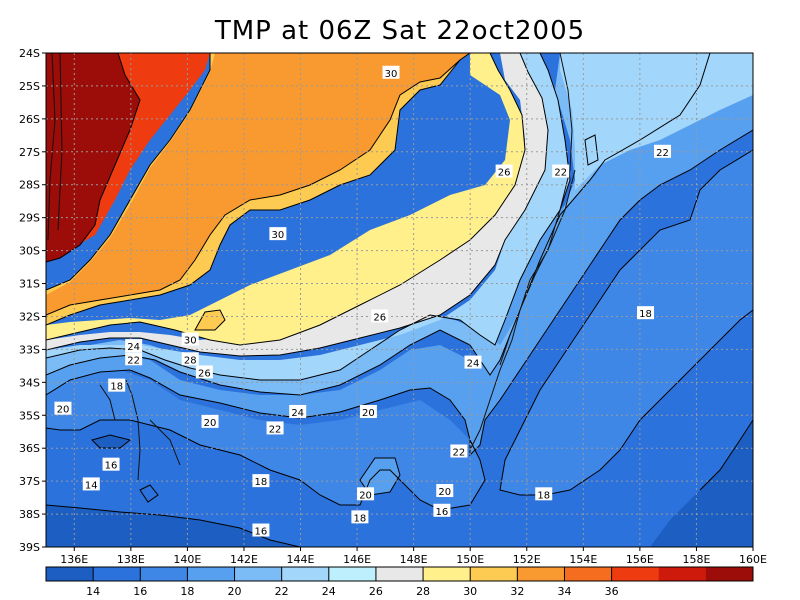  What do you see at coordinates (656, 121) in the screenshot?
I see `band-22-24-east-strip` at bounding box center [656, 121].